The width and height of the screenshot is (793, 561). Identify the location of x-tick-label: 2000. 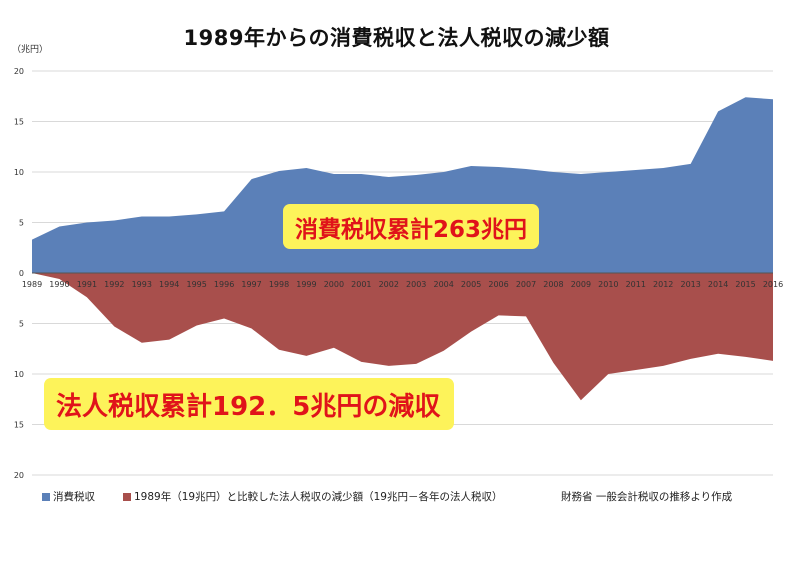
(334, 284).